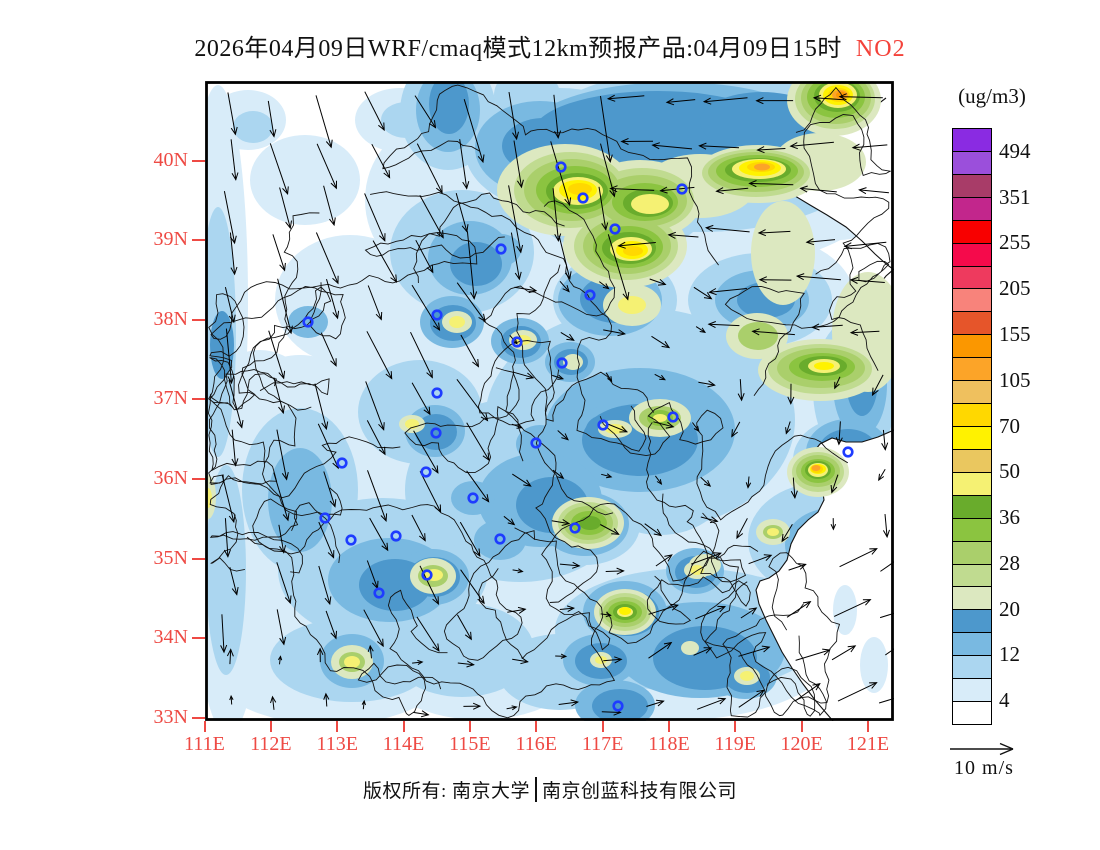 The image size is (1100, 850). What do you see at coordinates (403, 744) in the screenshot?
I see `lon-label-114E: 114E` at bounding box center [403, 744].